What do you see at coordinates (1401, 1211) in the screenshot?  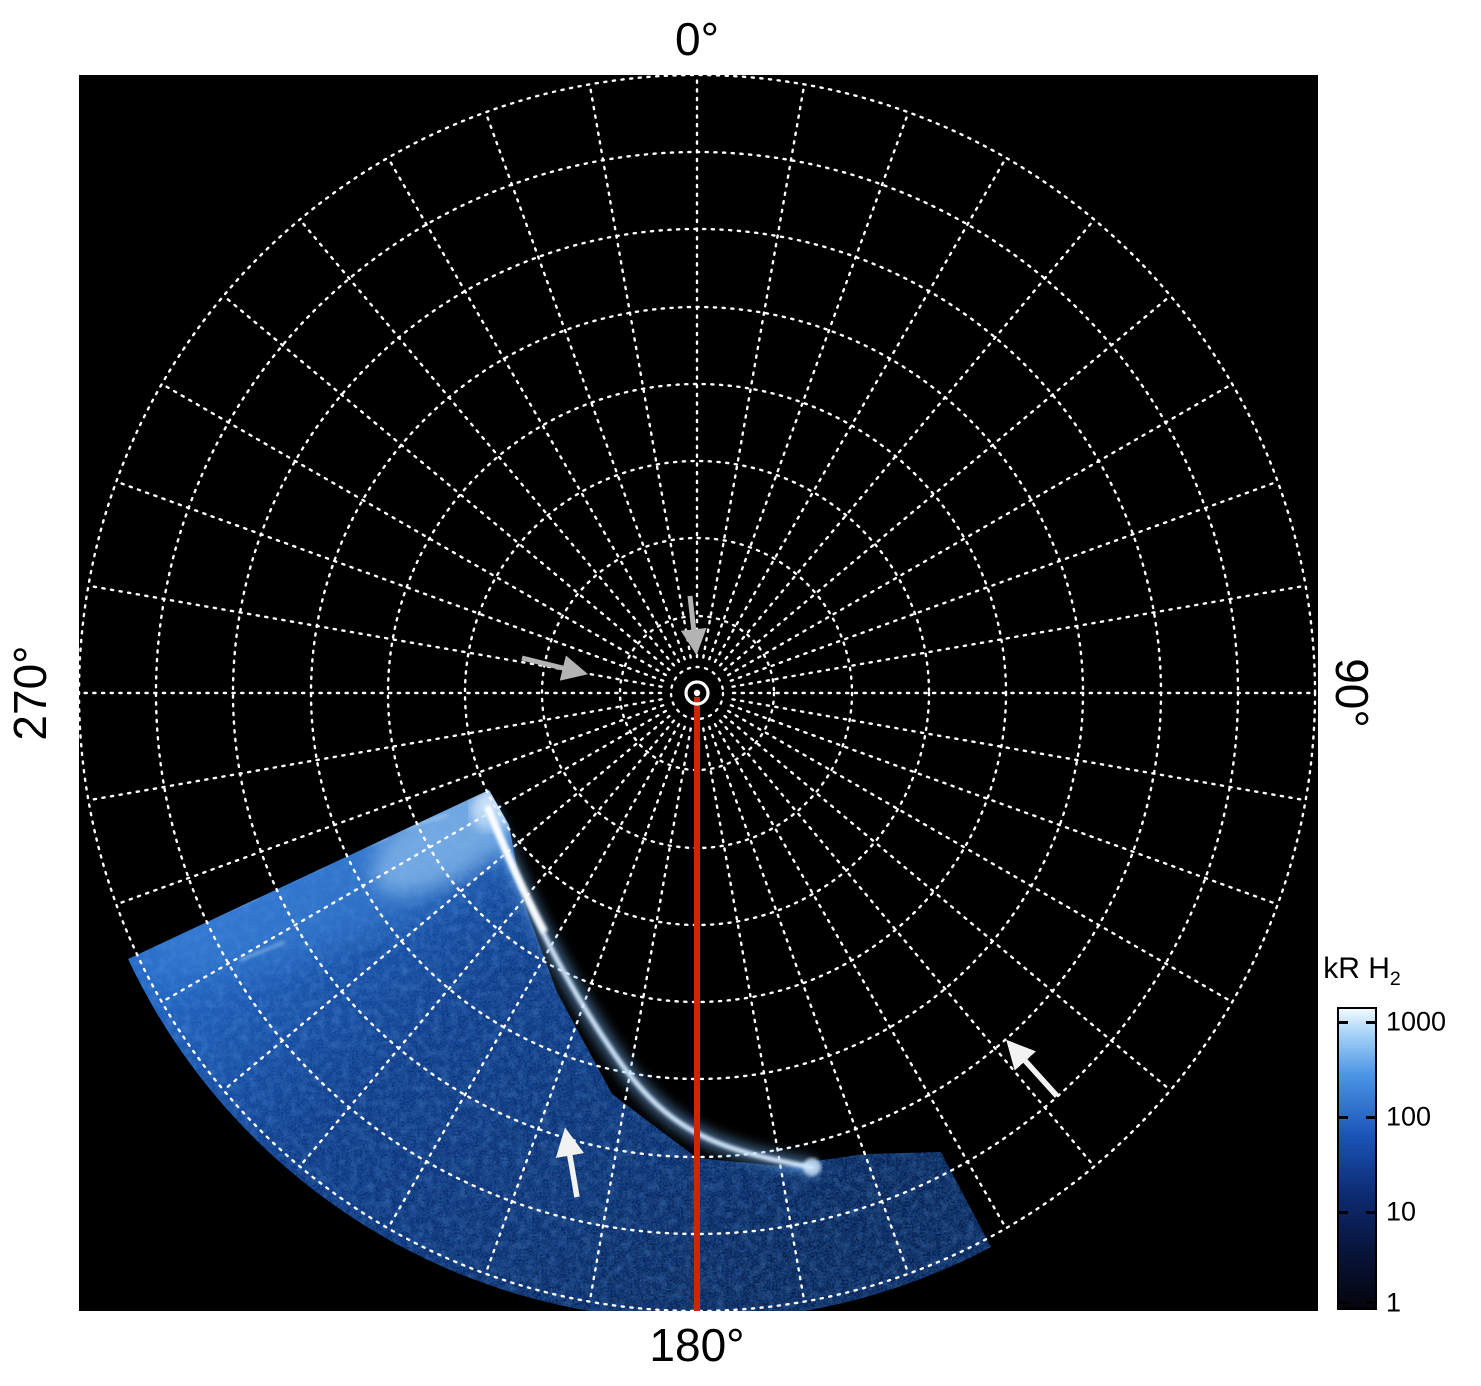 I see `colorbar-tick-10: 10` at bounding box center [1401, 1211].